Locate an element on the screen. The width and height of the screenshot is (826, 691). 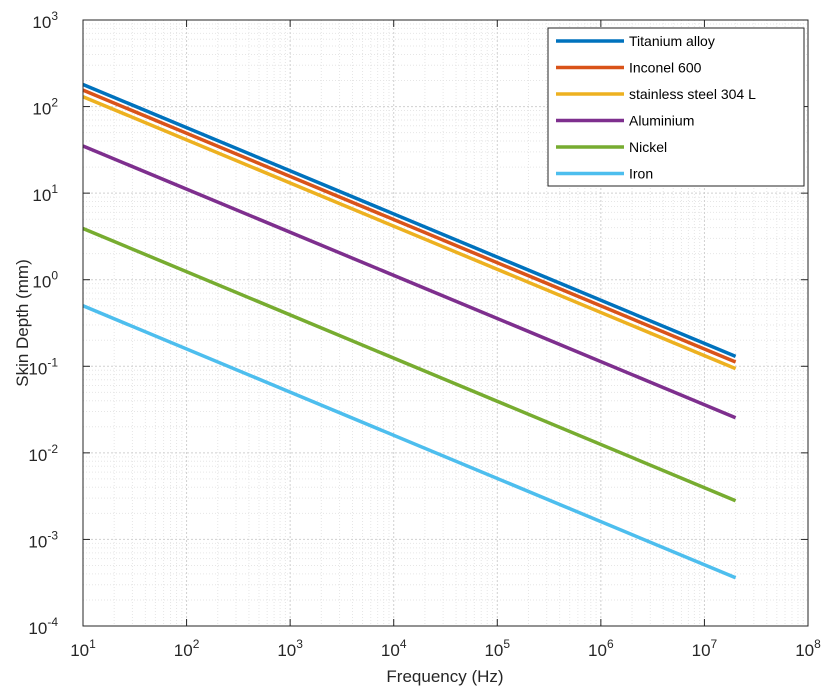
legend-label-5: Iron is located at coordinates (641, 174).